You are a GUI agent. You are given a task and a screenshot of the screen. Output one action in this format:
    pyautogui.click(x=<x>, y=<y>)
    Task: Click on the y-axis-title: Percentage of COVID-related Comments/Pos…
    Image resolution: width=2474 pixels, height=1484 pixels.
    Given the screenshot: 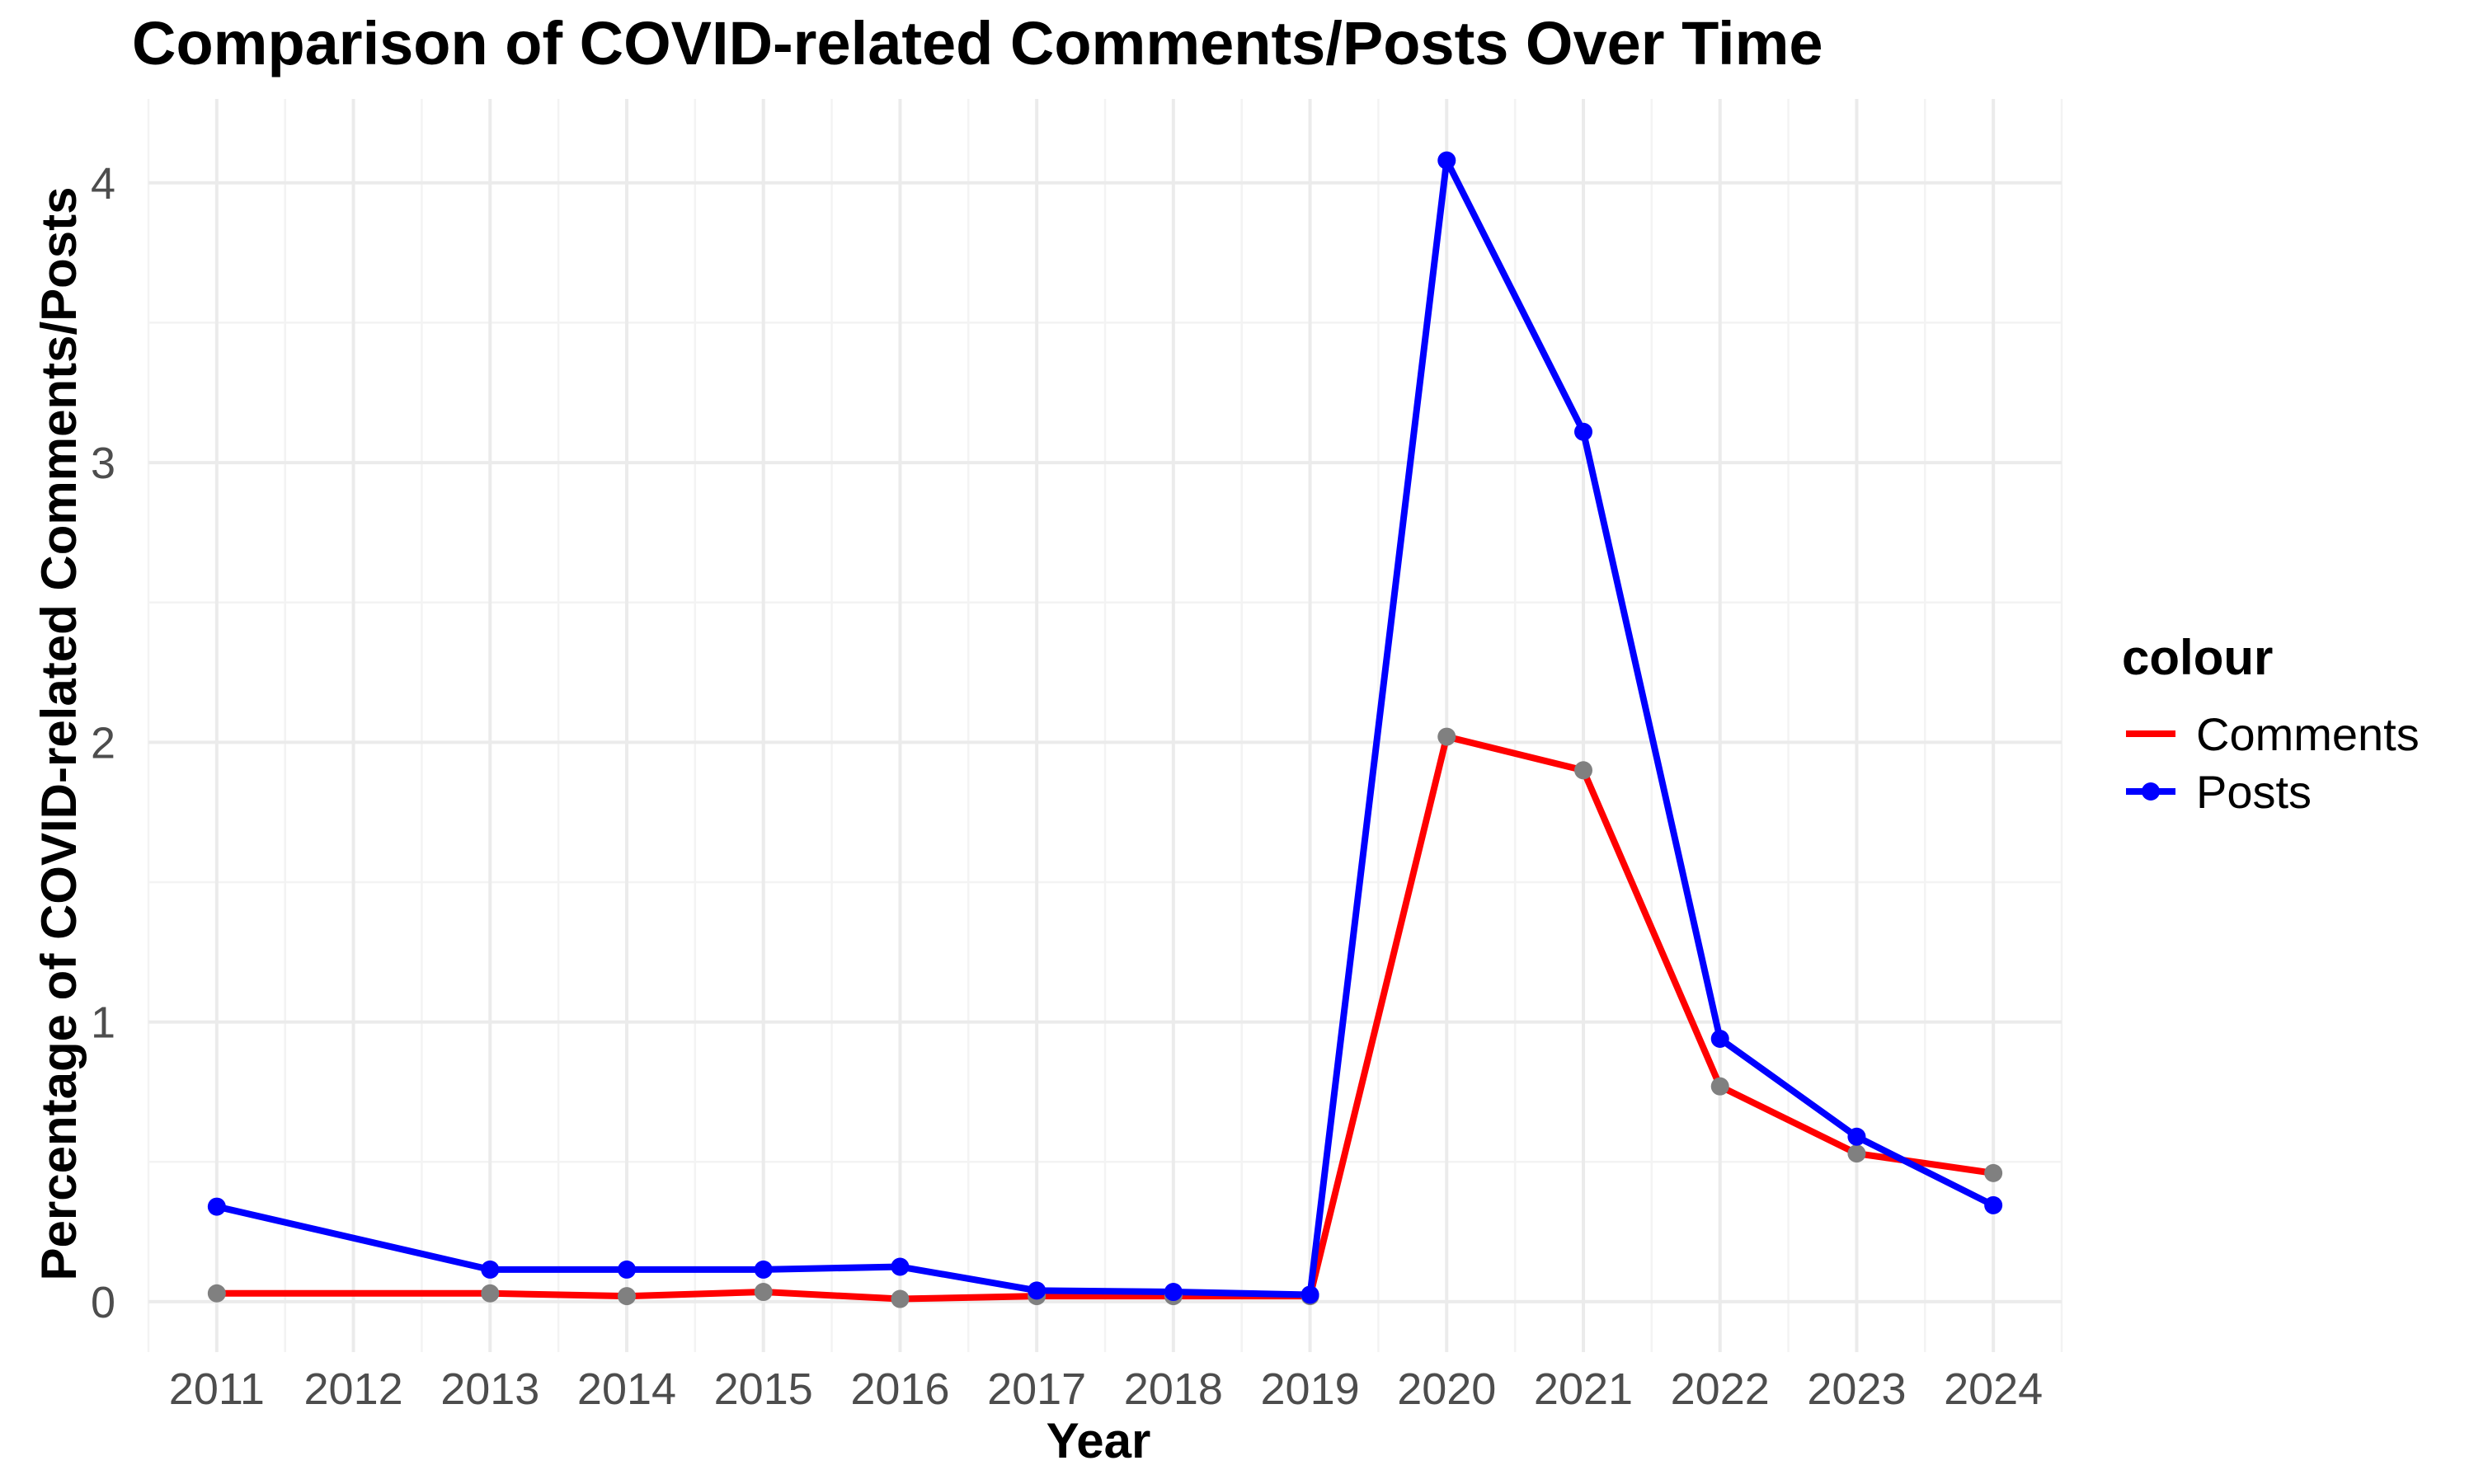 What is the action you would take?
    pyautogui.click(x=59, y=733)
    